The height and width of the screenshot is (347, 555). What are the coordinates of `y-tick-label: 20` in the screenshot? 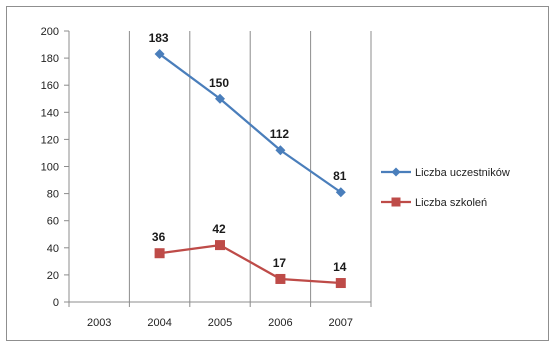 It's located at (53, 276).